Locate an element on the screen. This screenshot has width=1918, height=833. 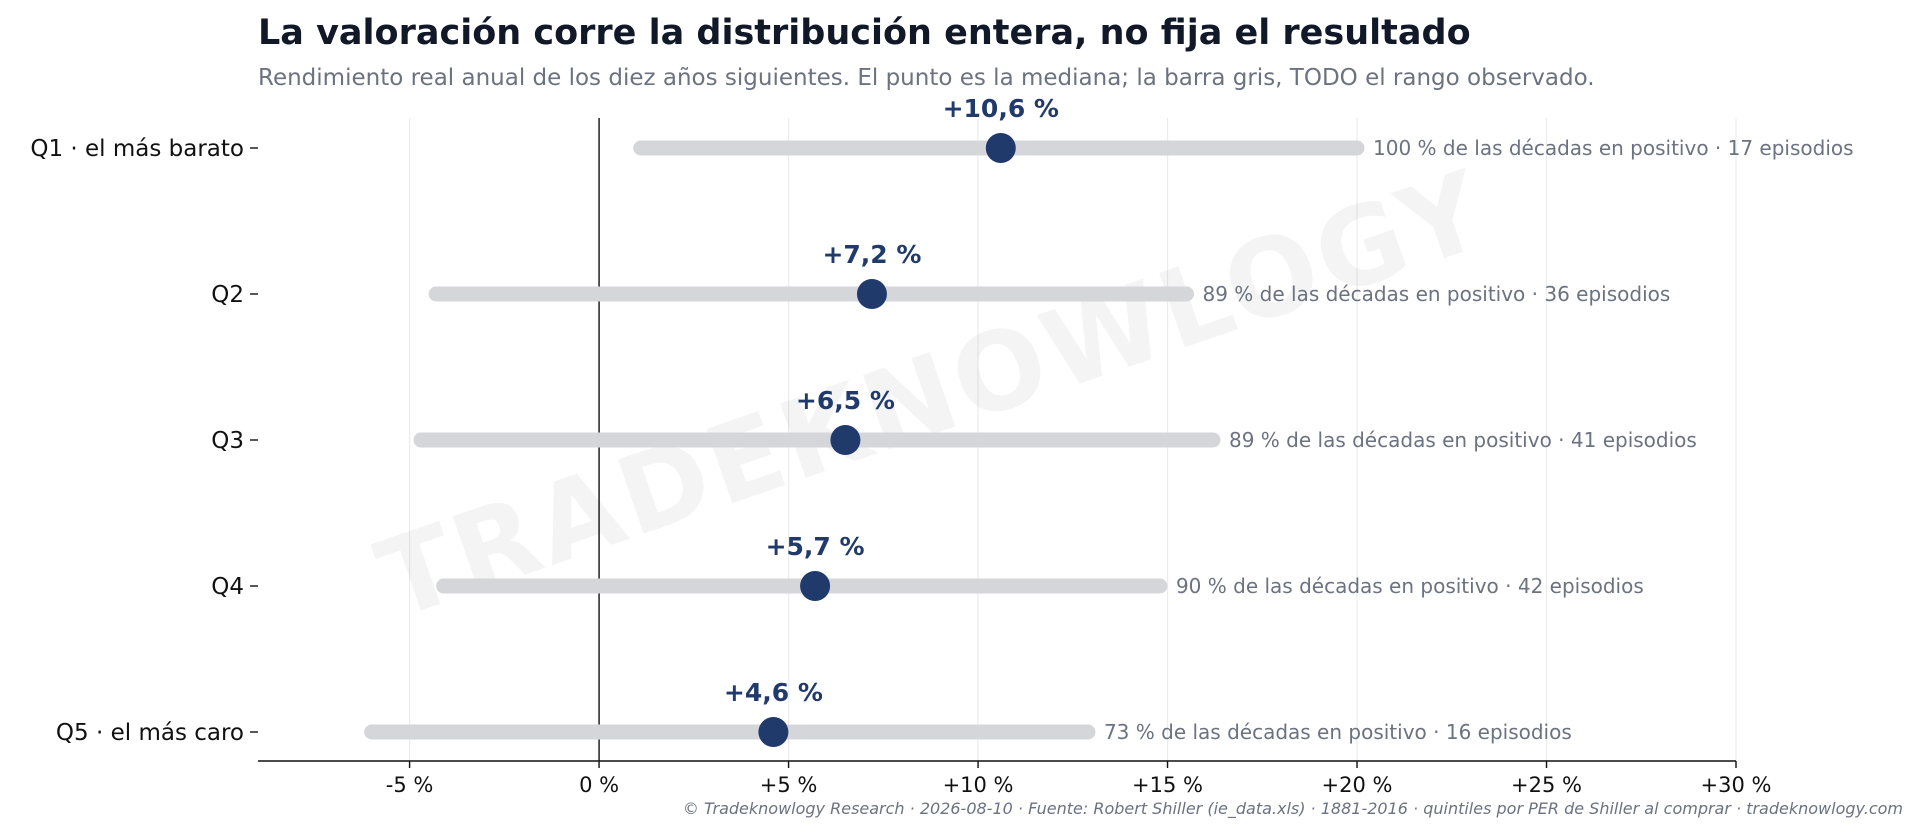
median-value-label: +7,2 % is located at coordinates (871, 254).